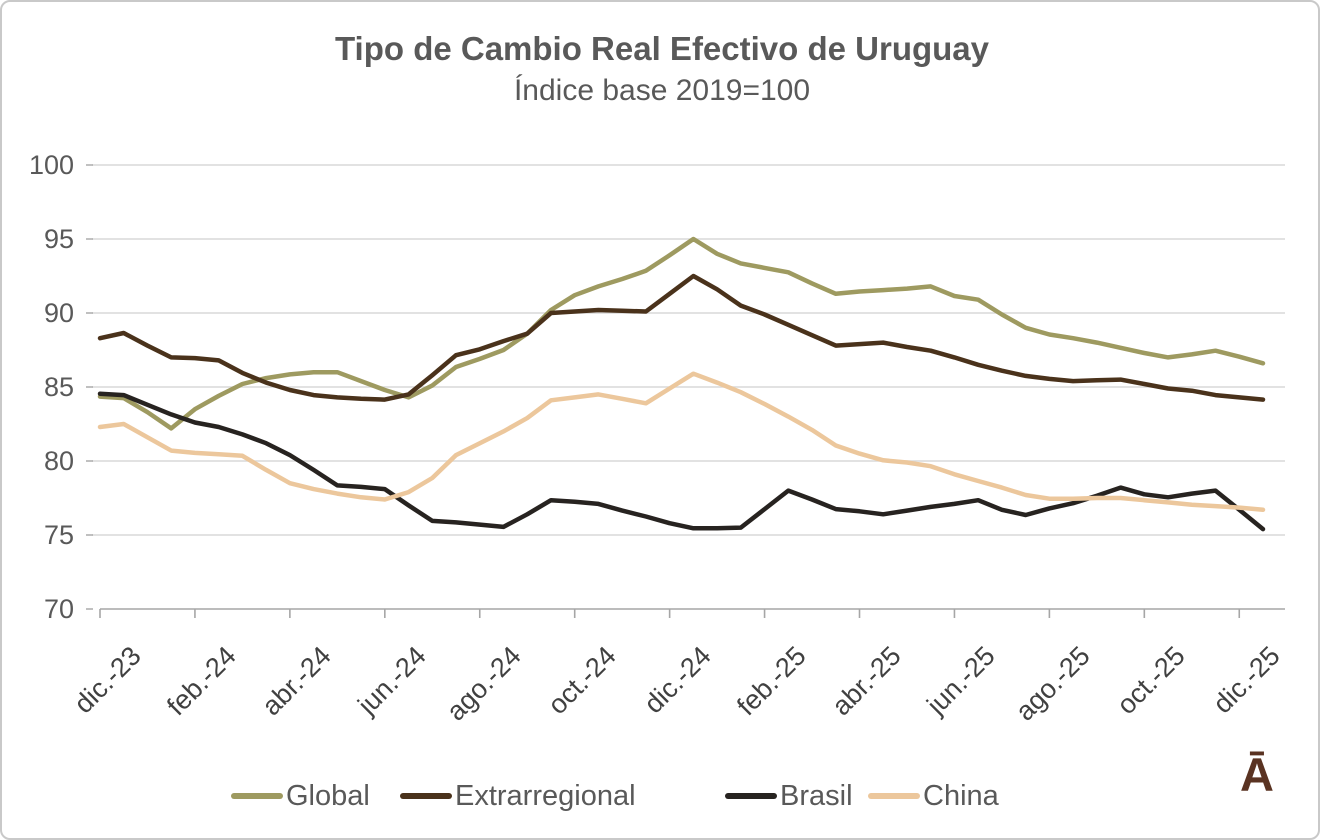 The width and height of the screenshot is (1320, 840). What do you see at coordinates (58, 535) in the screenshot?
I see `y-axis-label: 75` at bounding box center [58, 535].